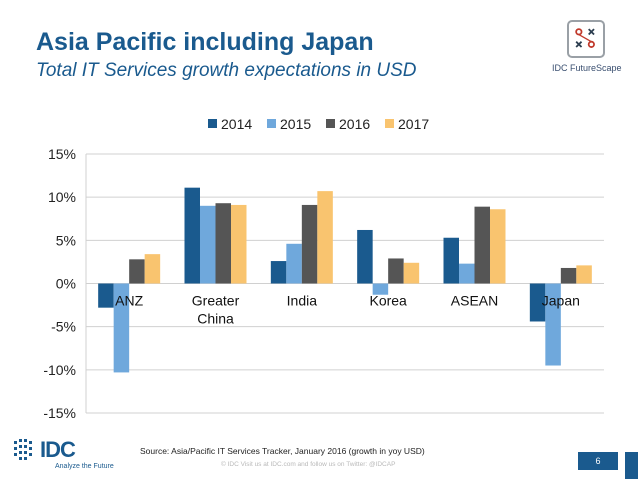 This screenshot has width=638, height=479. What do you see at coordinates (63, 327) in the screenshot?
I see `y-tick-label: -5%` at bounding box center [63, 327].